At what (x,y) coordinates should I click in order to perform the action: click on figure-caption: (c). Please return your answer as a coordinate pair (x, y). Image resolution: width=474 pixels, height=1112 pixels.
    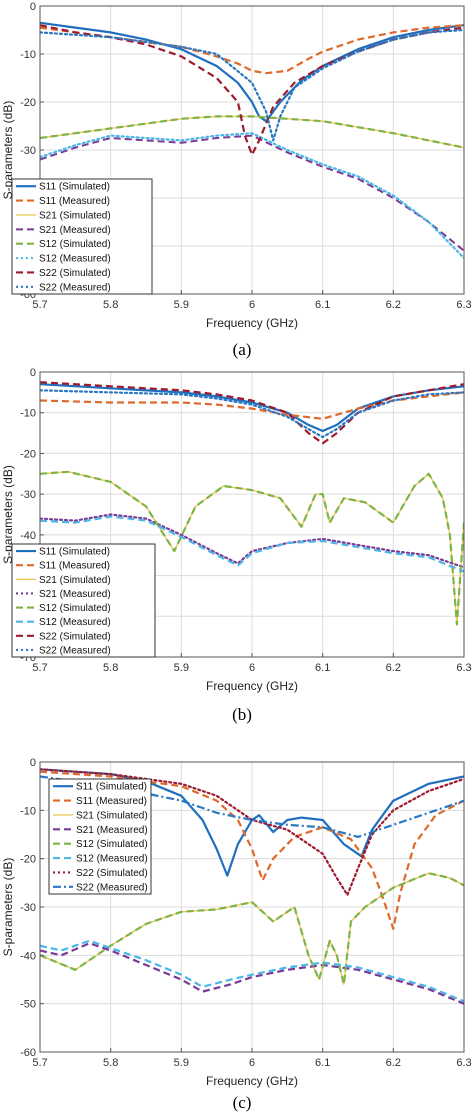
    Looking at the image, I should click on (242, 1102).